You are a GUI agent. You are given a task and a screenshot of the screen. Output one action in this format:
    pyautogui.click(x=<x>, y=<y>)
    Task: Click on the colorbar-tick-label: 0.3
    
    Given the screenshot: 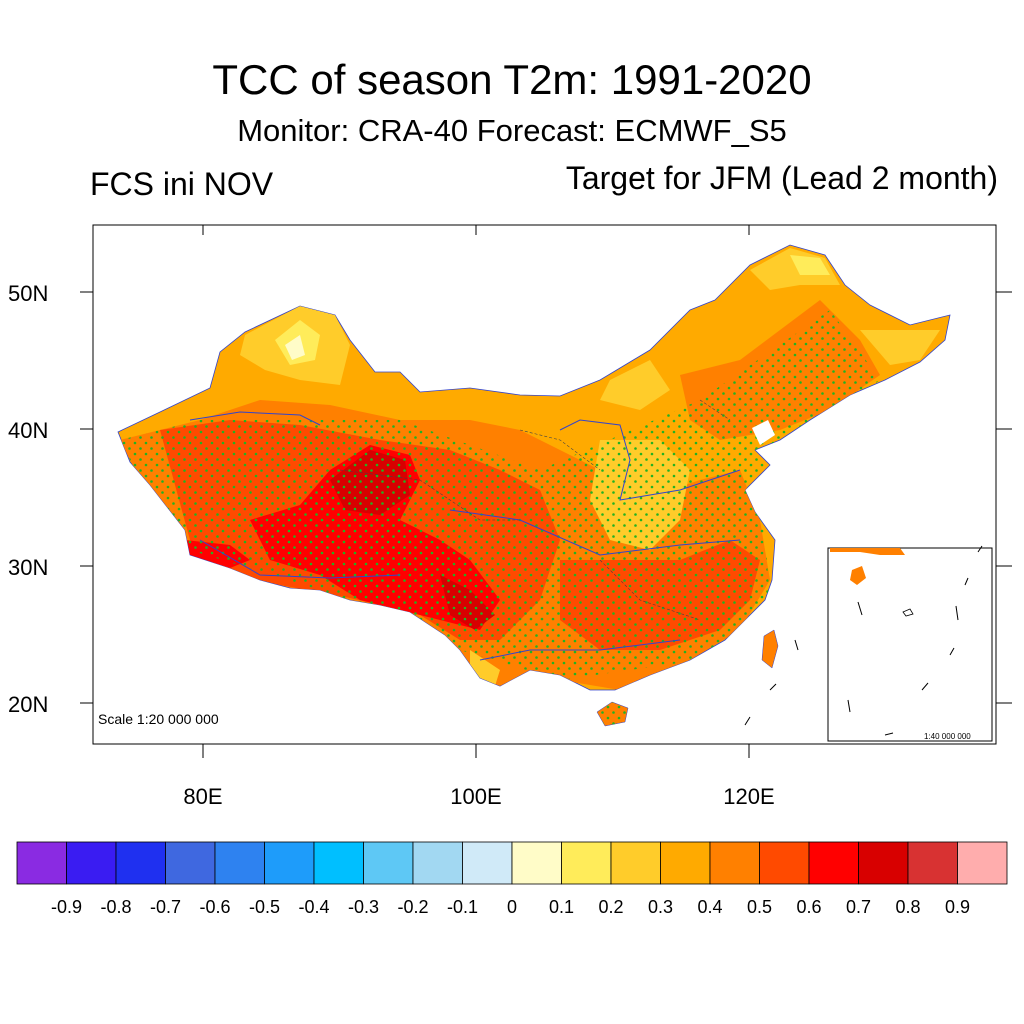 What is the action you would take?
    pyautogui.click(x=660, y=907)
    